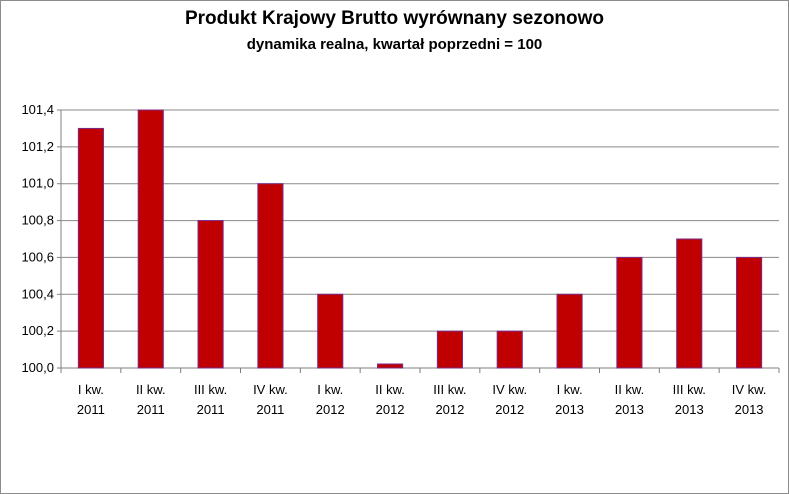 This screenshot has height=494, width=789. I want to click on y-tick-label: 100,8, so click(37, 220).